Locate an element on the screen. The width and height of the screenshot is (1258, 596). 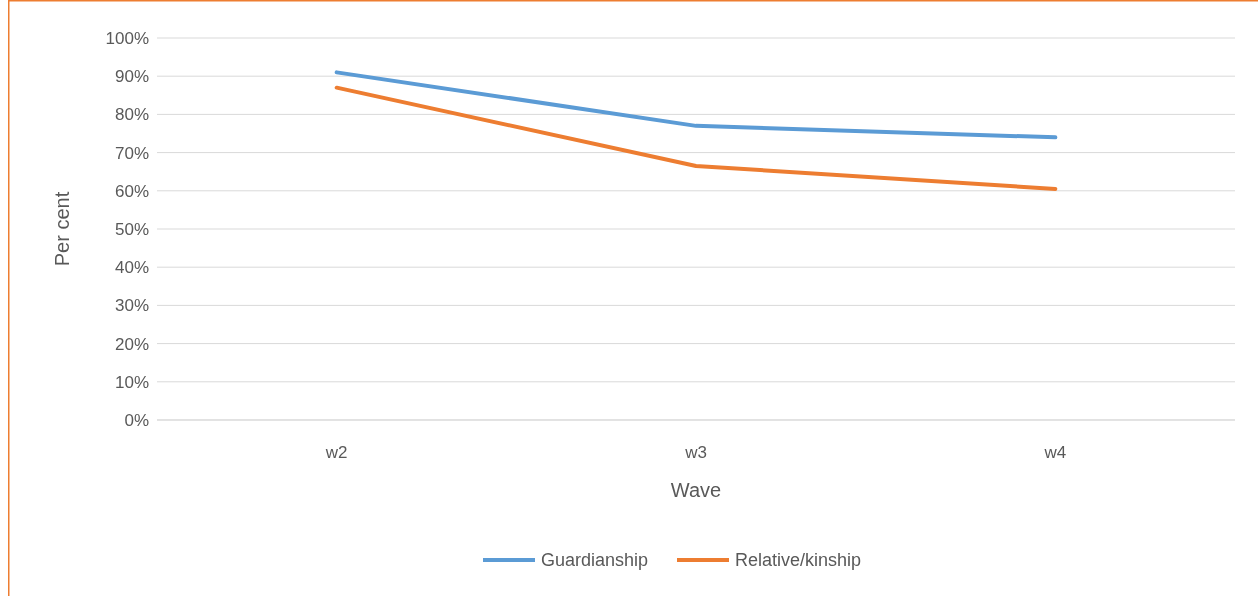
x-tick-label: w2 is located at coordinates (336, 452).